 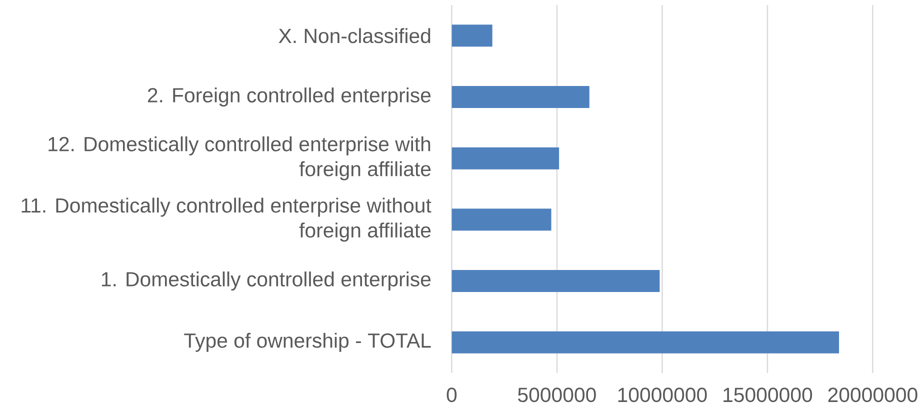 I want to click on y-tick-label: 11. Domestically controlled enterprise without foreign affiliate, so click(x=227, y=220).